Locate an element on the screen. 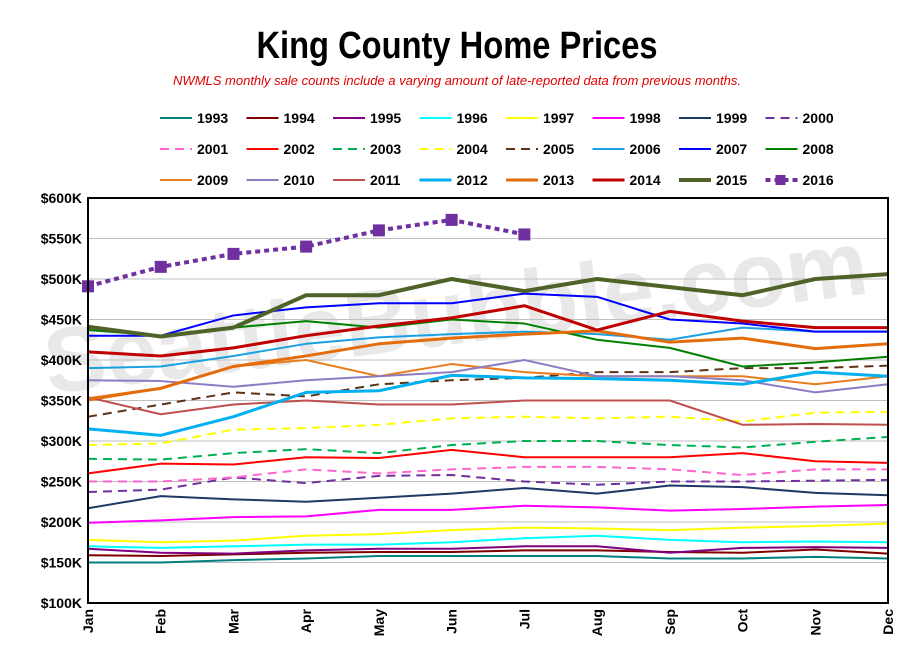  legend-label: 1994 is located at coordinates (299, 118).